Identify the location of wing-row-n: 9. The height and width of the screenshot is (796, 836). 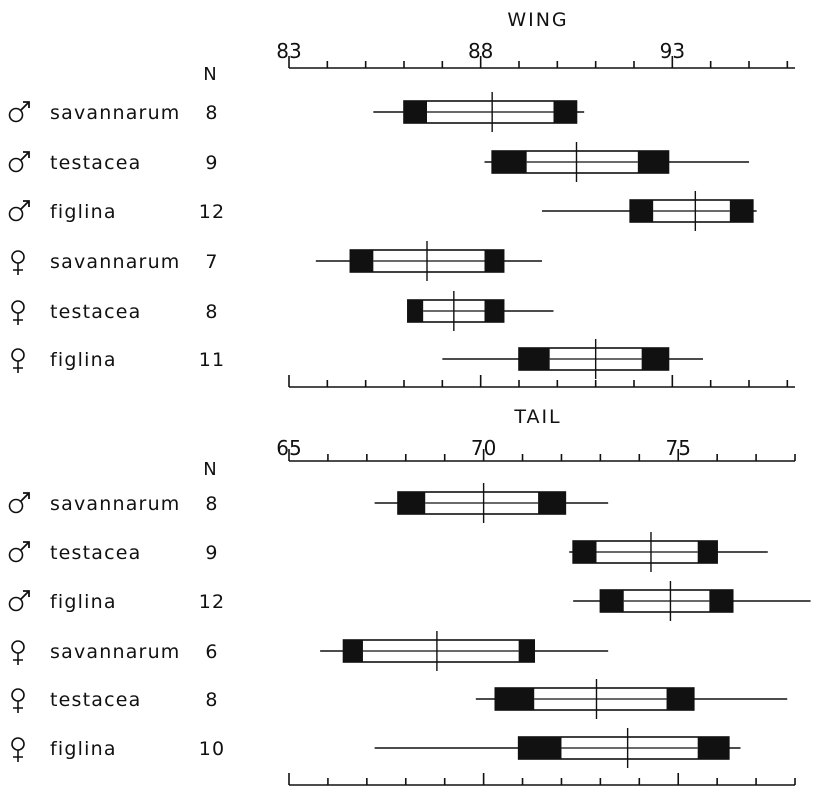
(211, 163).